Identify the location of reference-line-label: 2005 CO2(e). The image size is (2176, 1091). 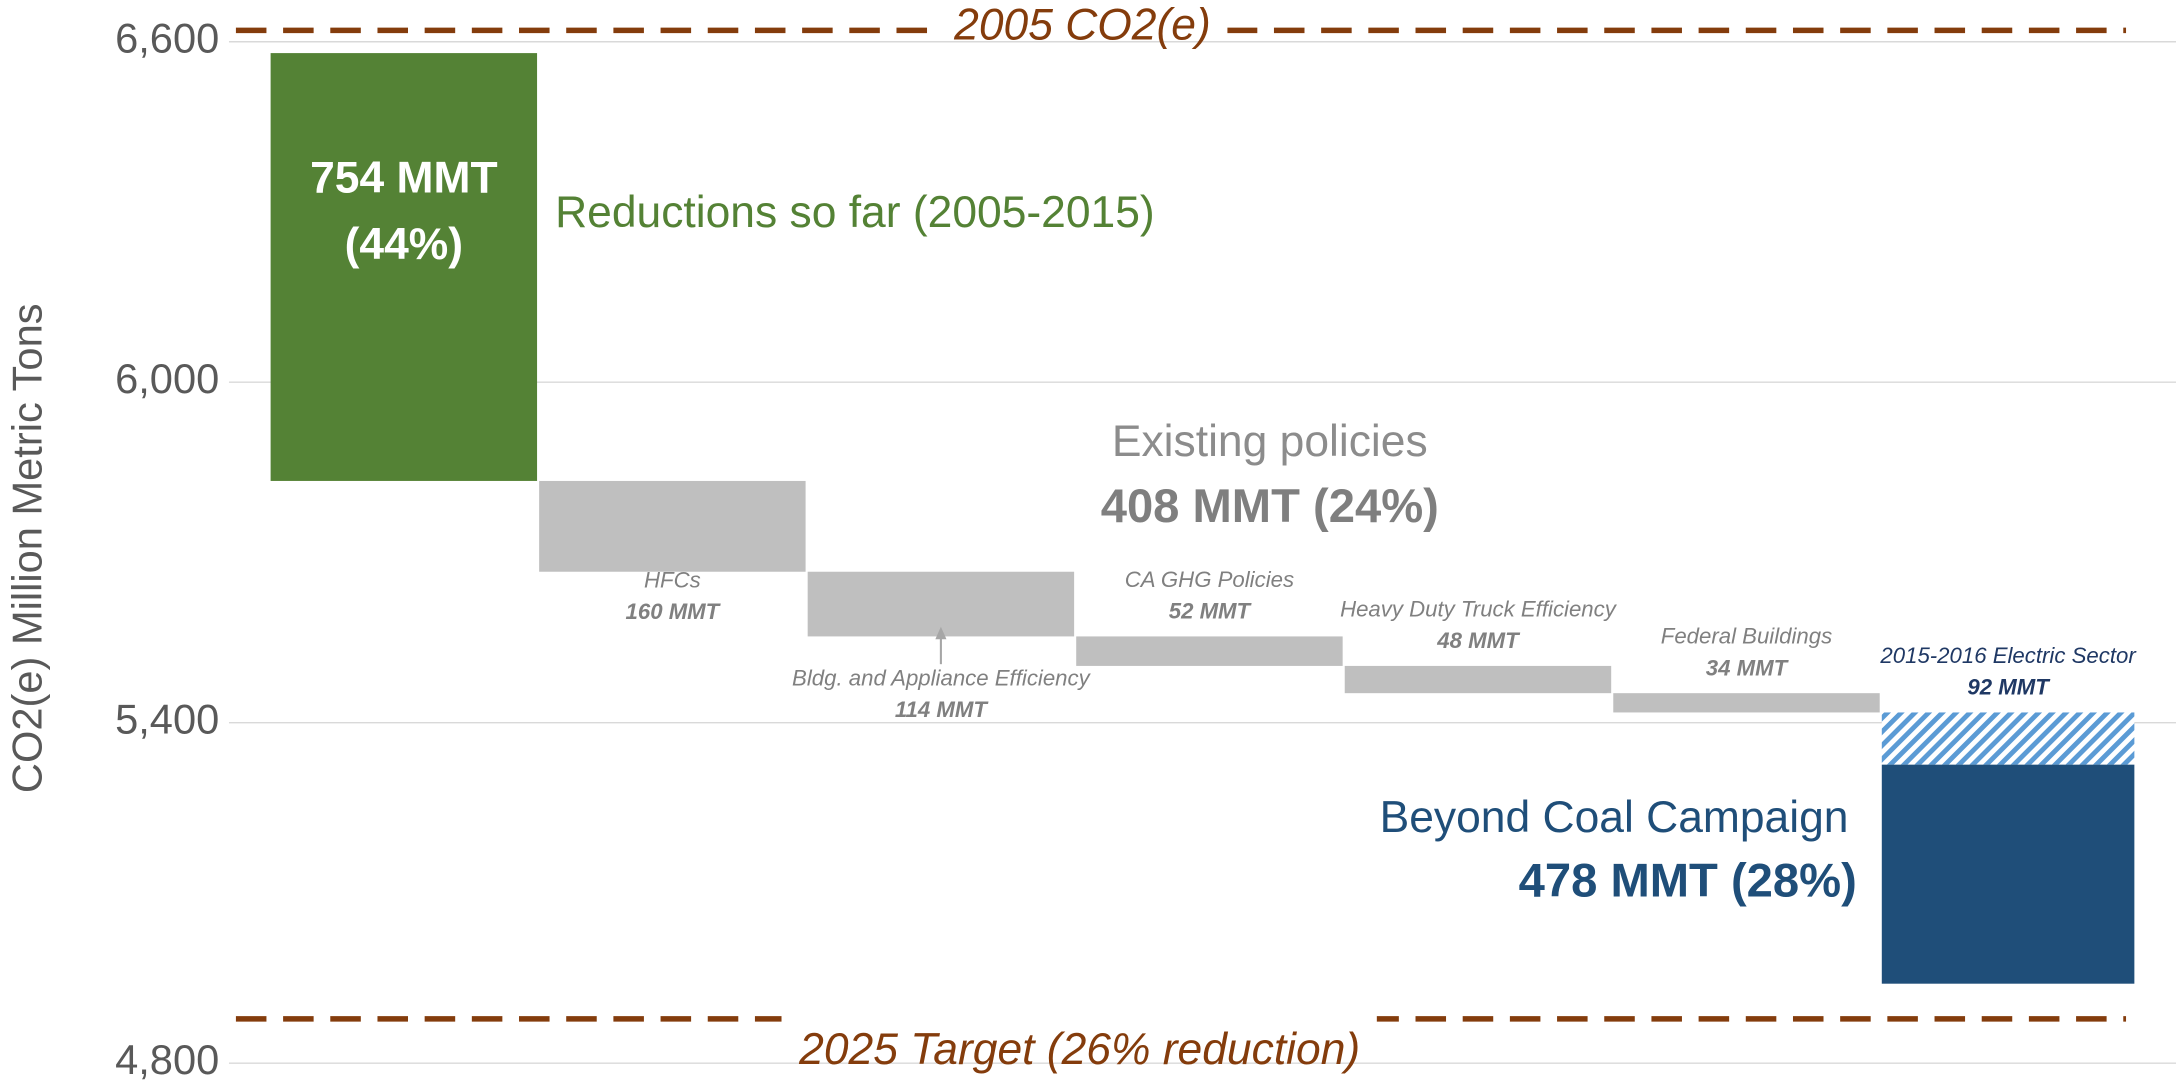
(1082, 25).